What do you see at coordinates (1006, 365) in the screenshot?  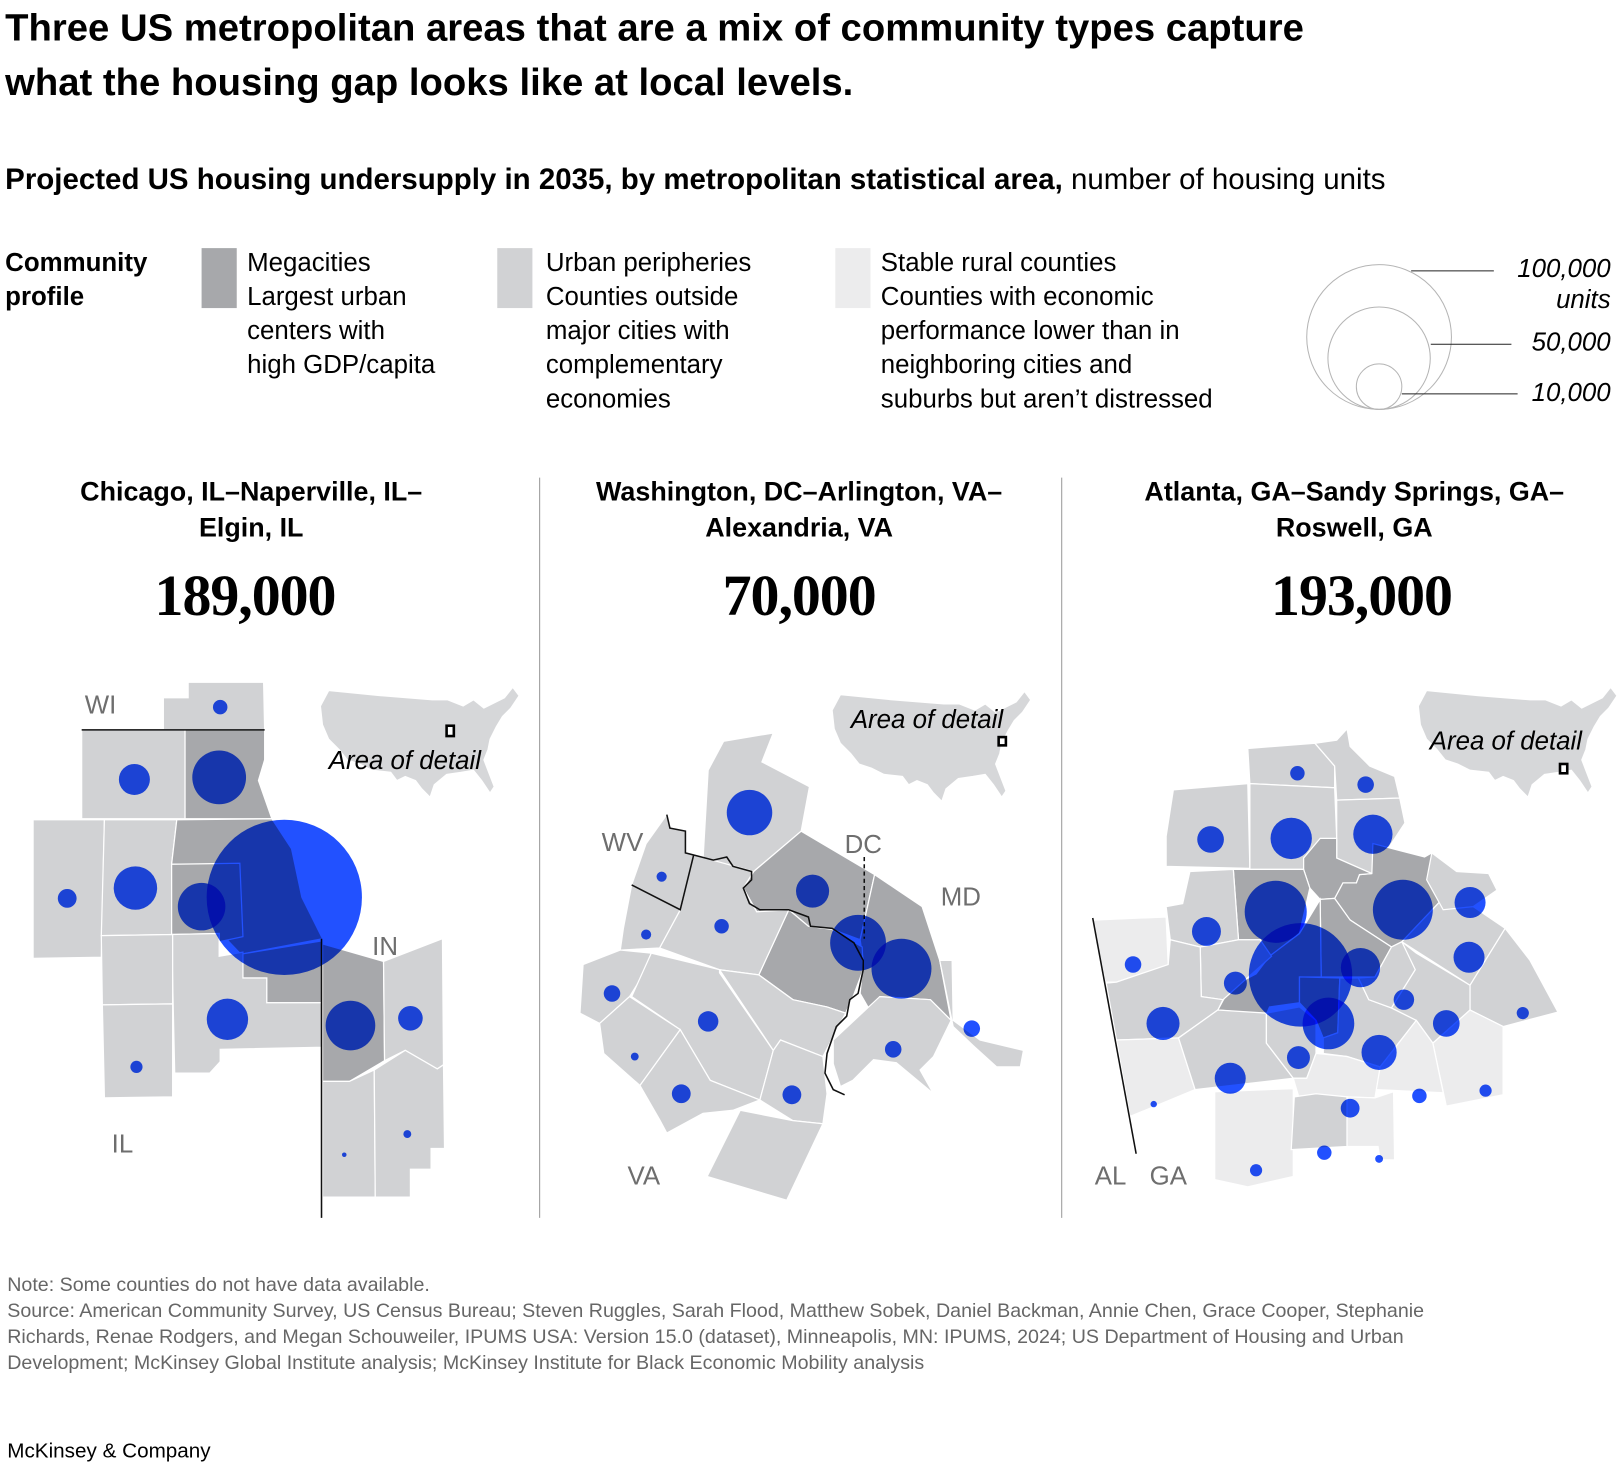 I see `legend-desc: neighboring cities and` at bounding box center [1006, 365].